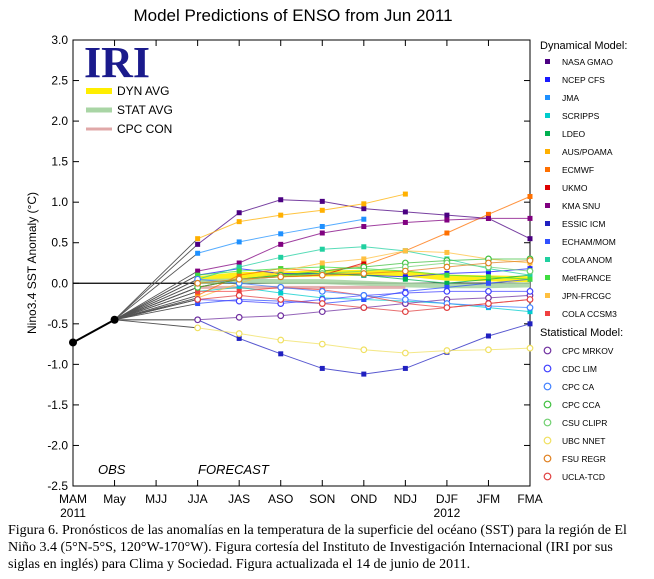 This screenshot has width=654, height=579. I want to click on legend-label: CPC CA, so click(578, 387).